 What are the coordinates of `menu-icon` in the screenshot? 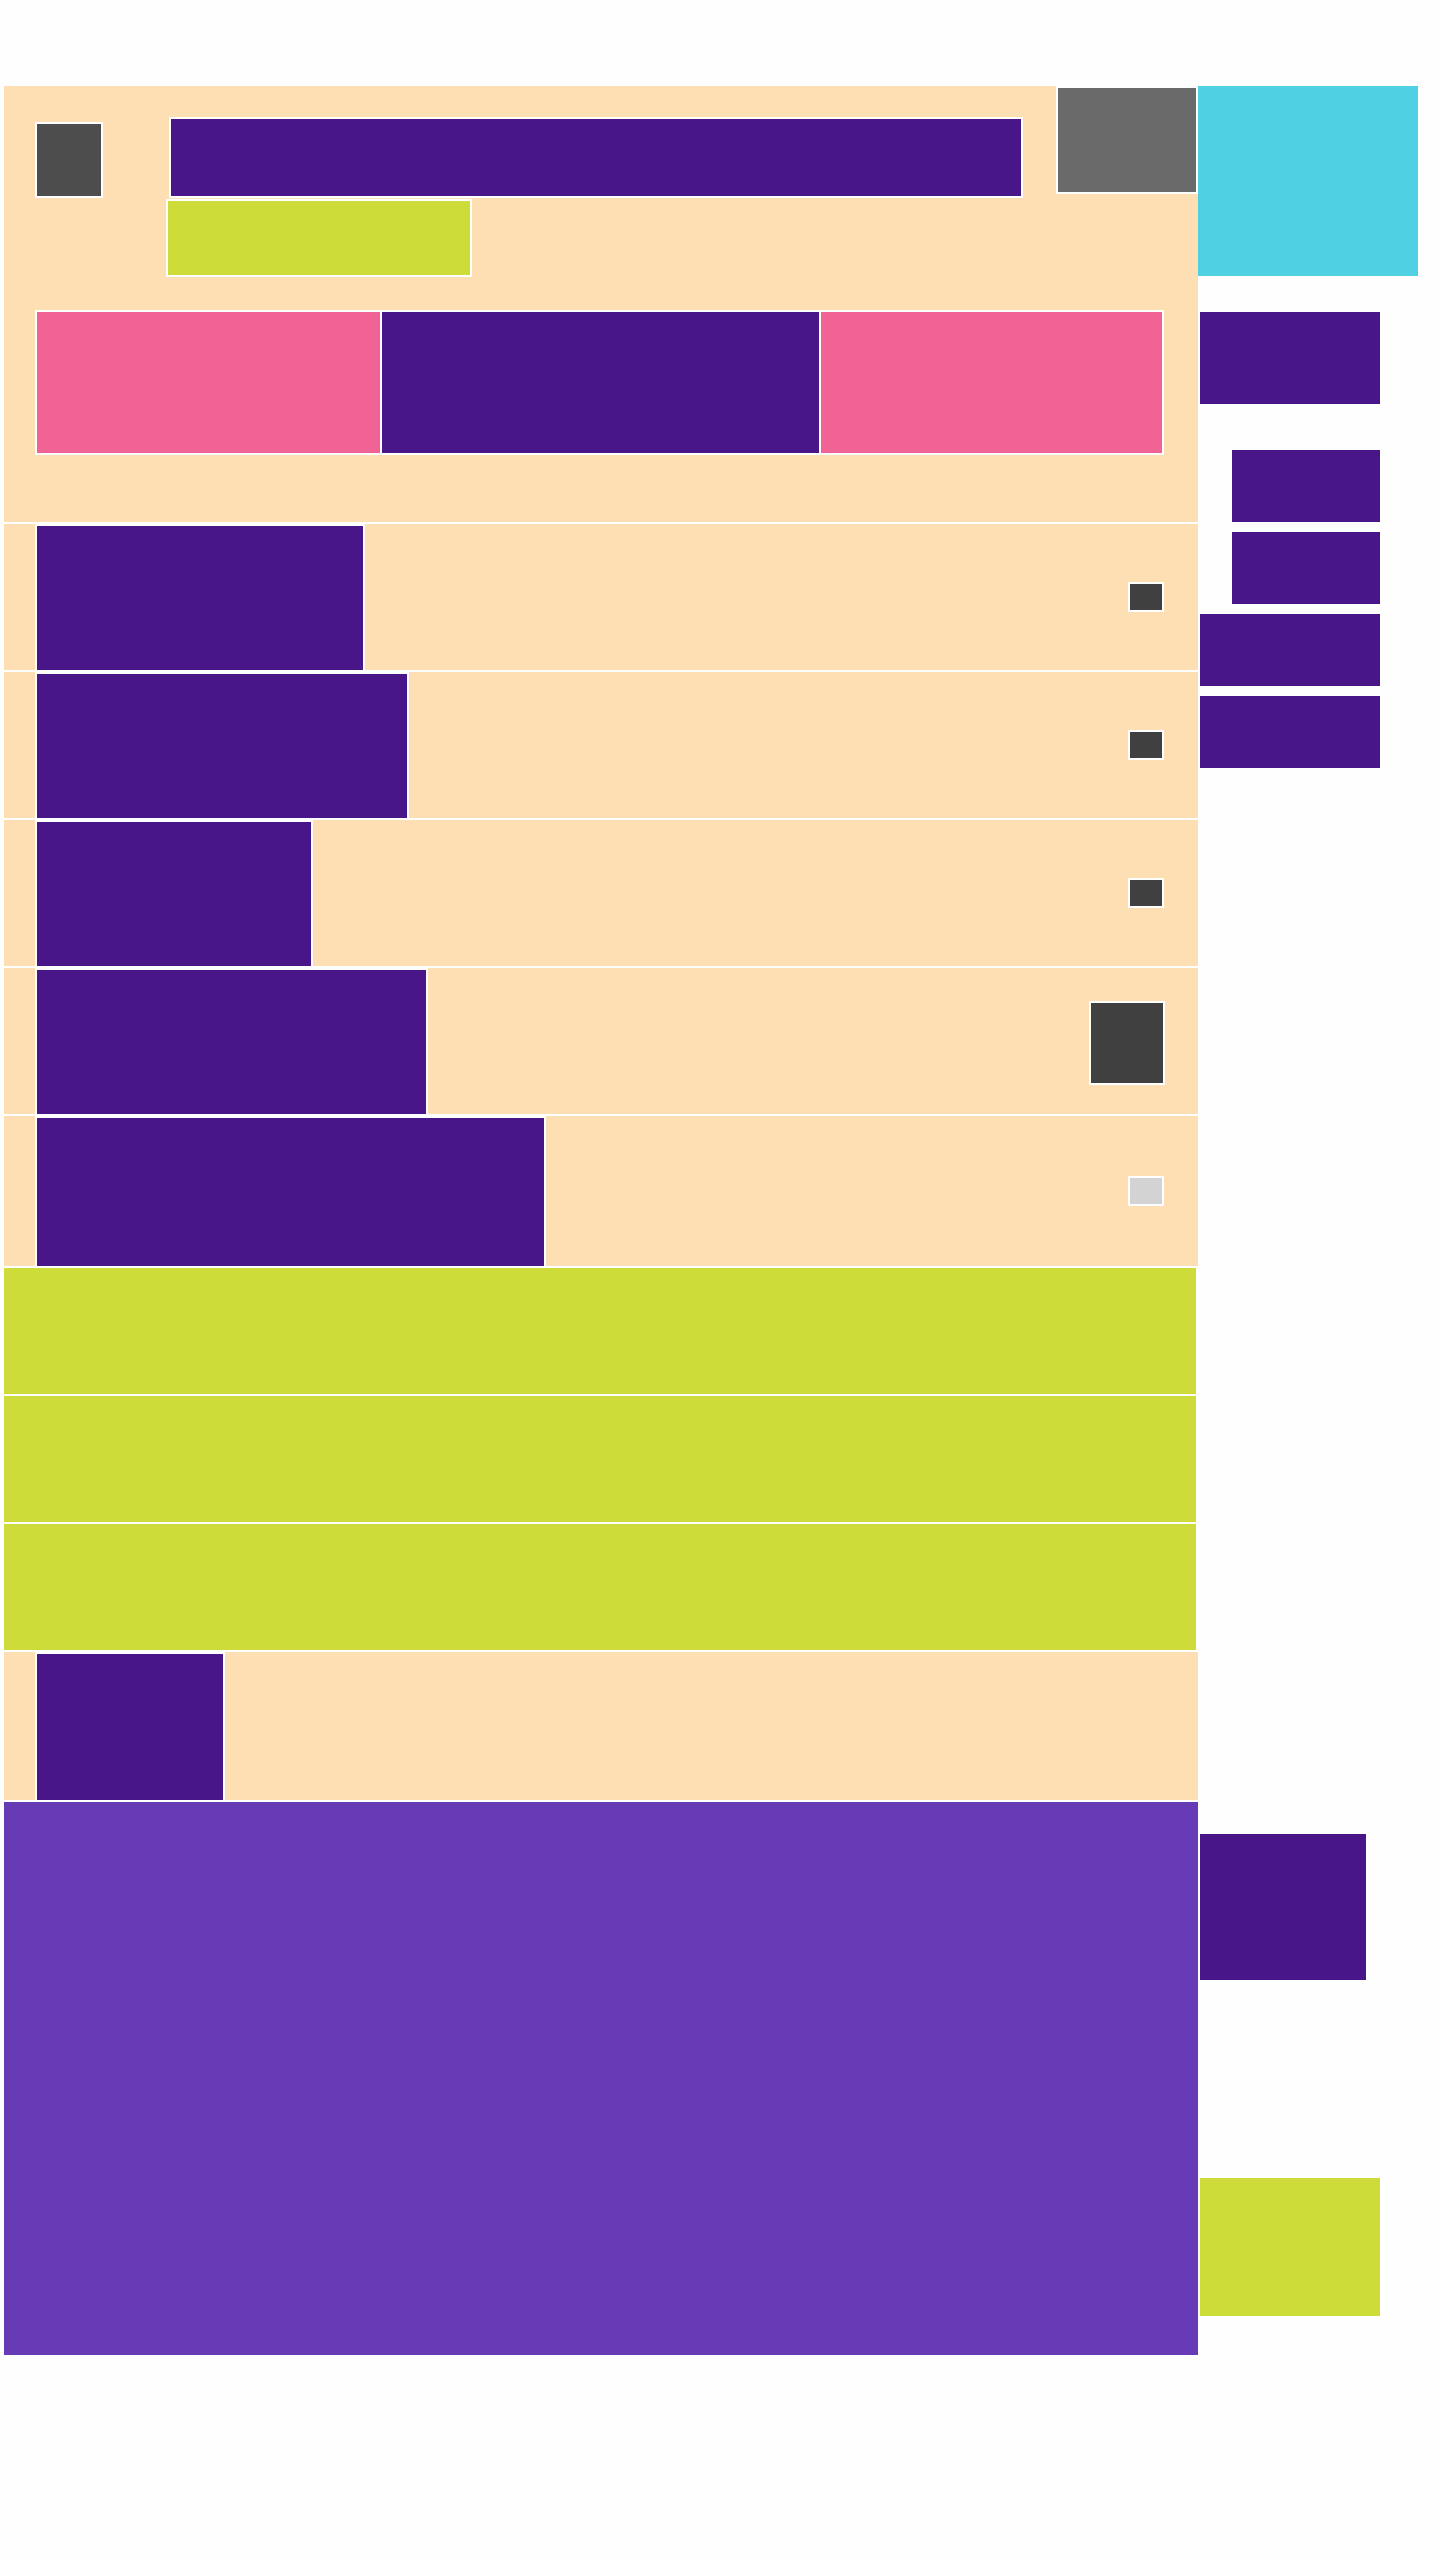 It's located at (69, 160).